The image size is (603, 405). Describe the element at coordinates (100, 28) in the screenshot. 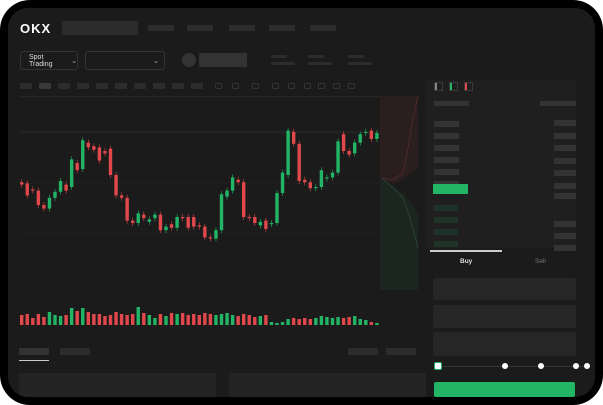

I see `search-bar` at that location.